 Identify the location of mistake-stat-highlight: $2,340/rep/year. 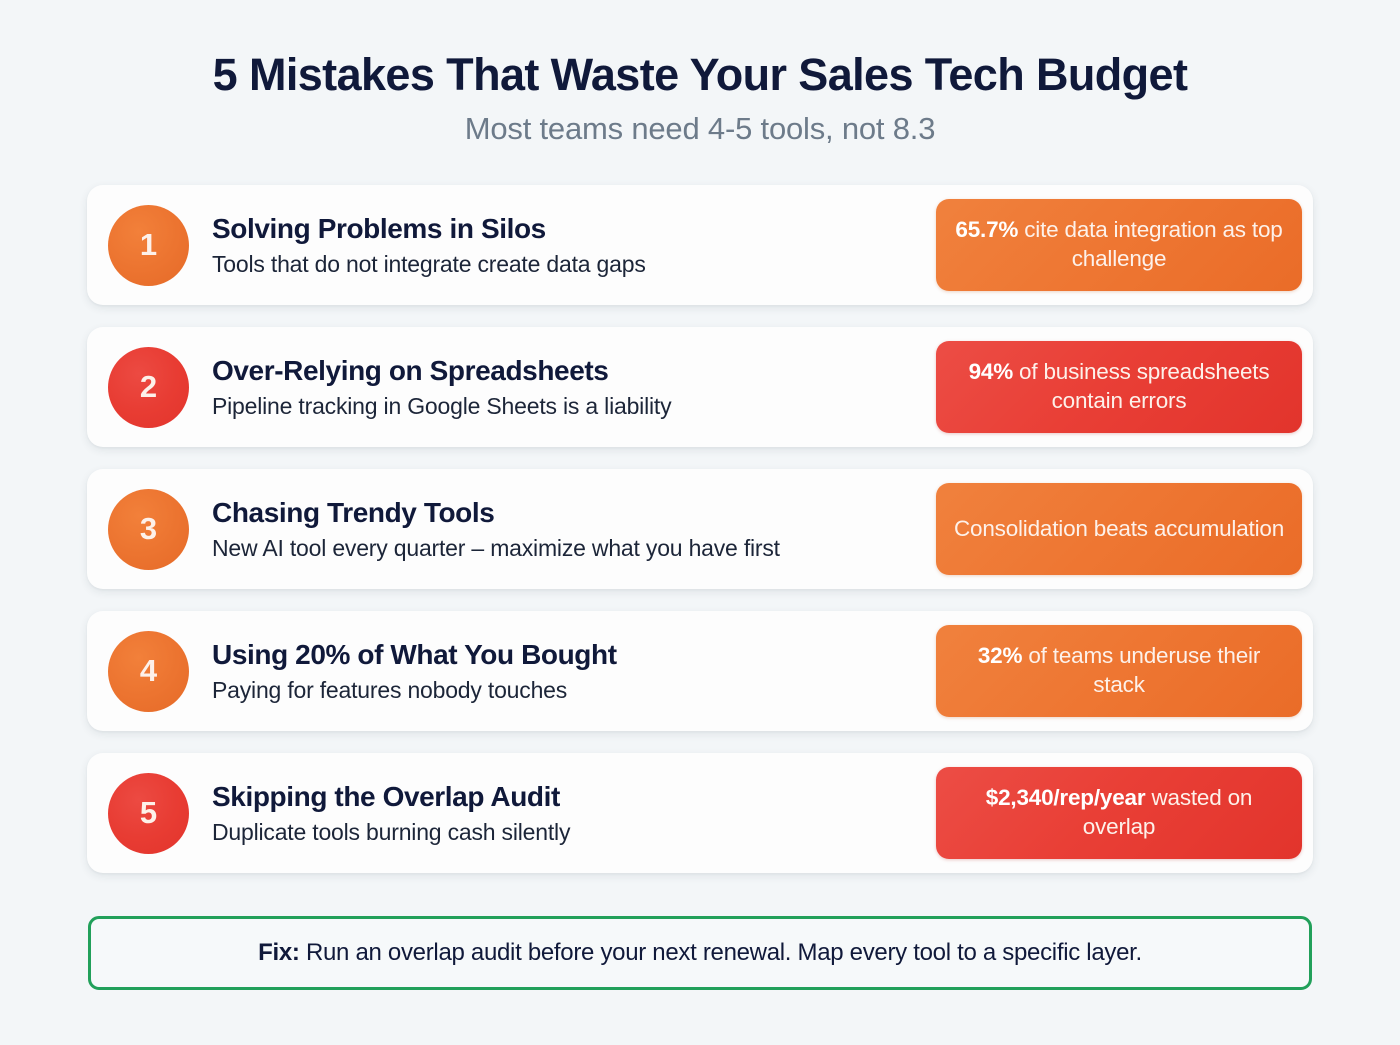
(1065, 798).